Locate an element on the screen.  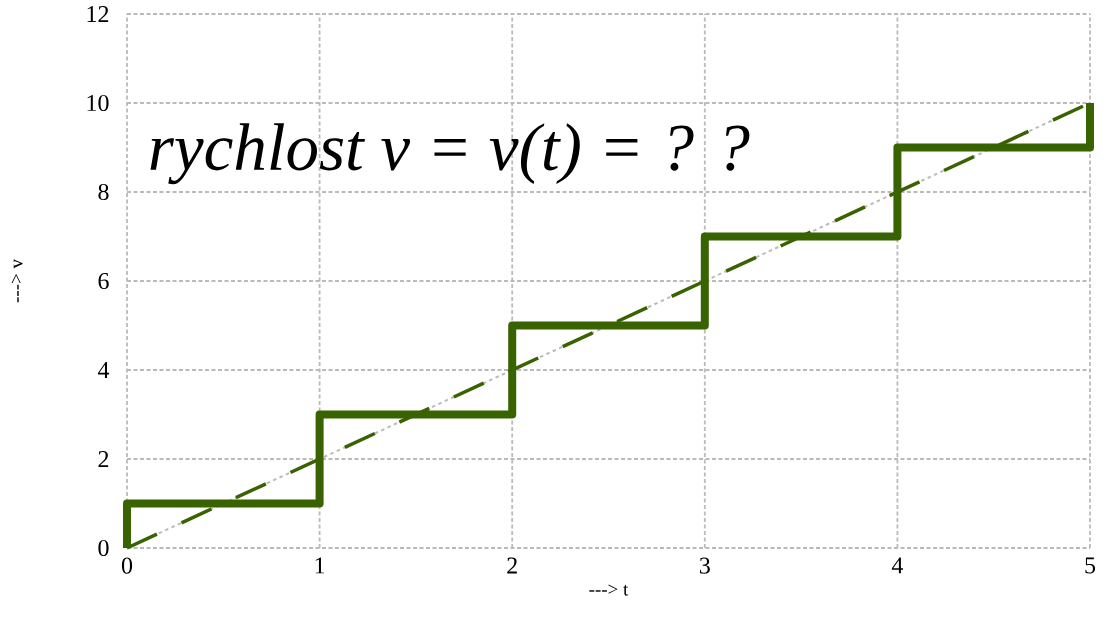
x-tick-label: 3 is located at coordinates (704, 565).